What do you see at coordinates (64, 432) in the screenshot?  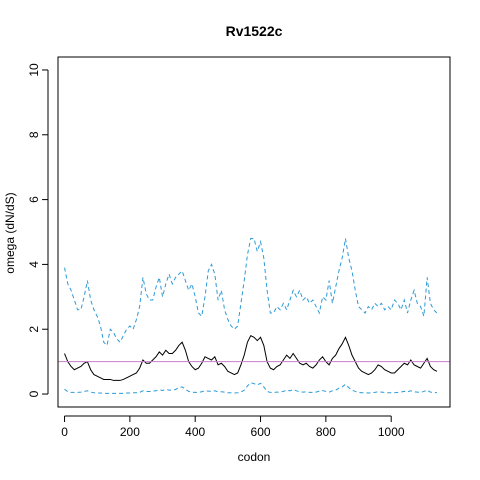 I see `x-tick-label: 0` at bounding box center [64, 432].